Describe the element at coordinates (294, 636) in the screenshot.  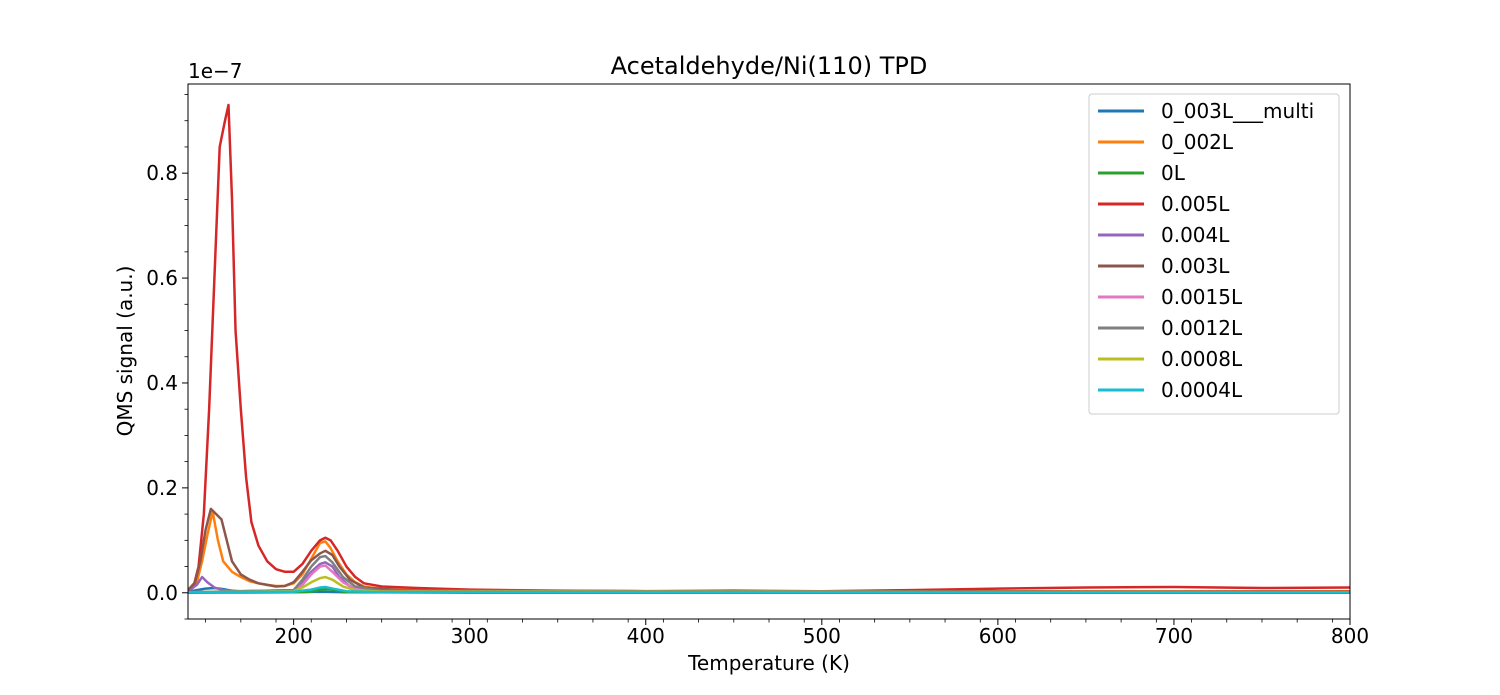
I see `x-tick-label: 200` at that location.